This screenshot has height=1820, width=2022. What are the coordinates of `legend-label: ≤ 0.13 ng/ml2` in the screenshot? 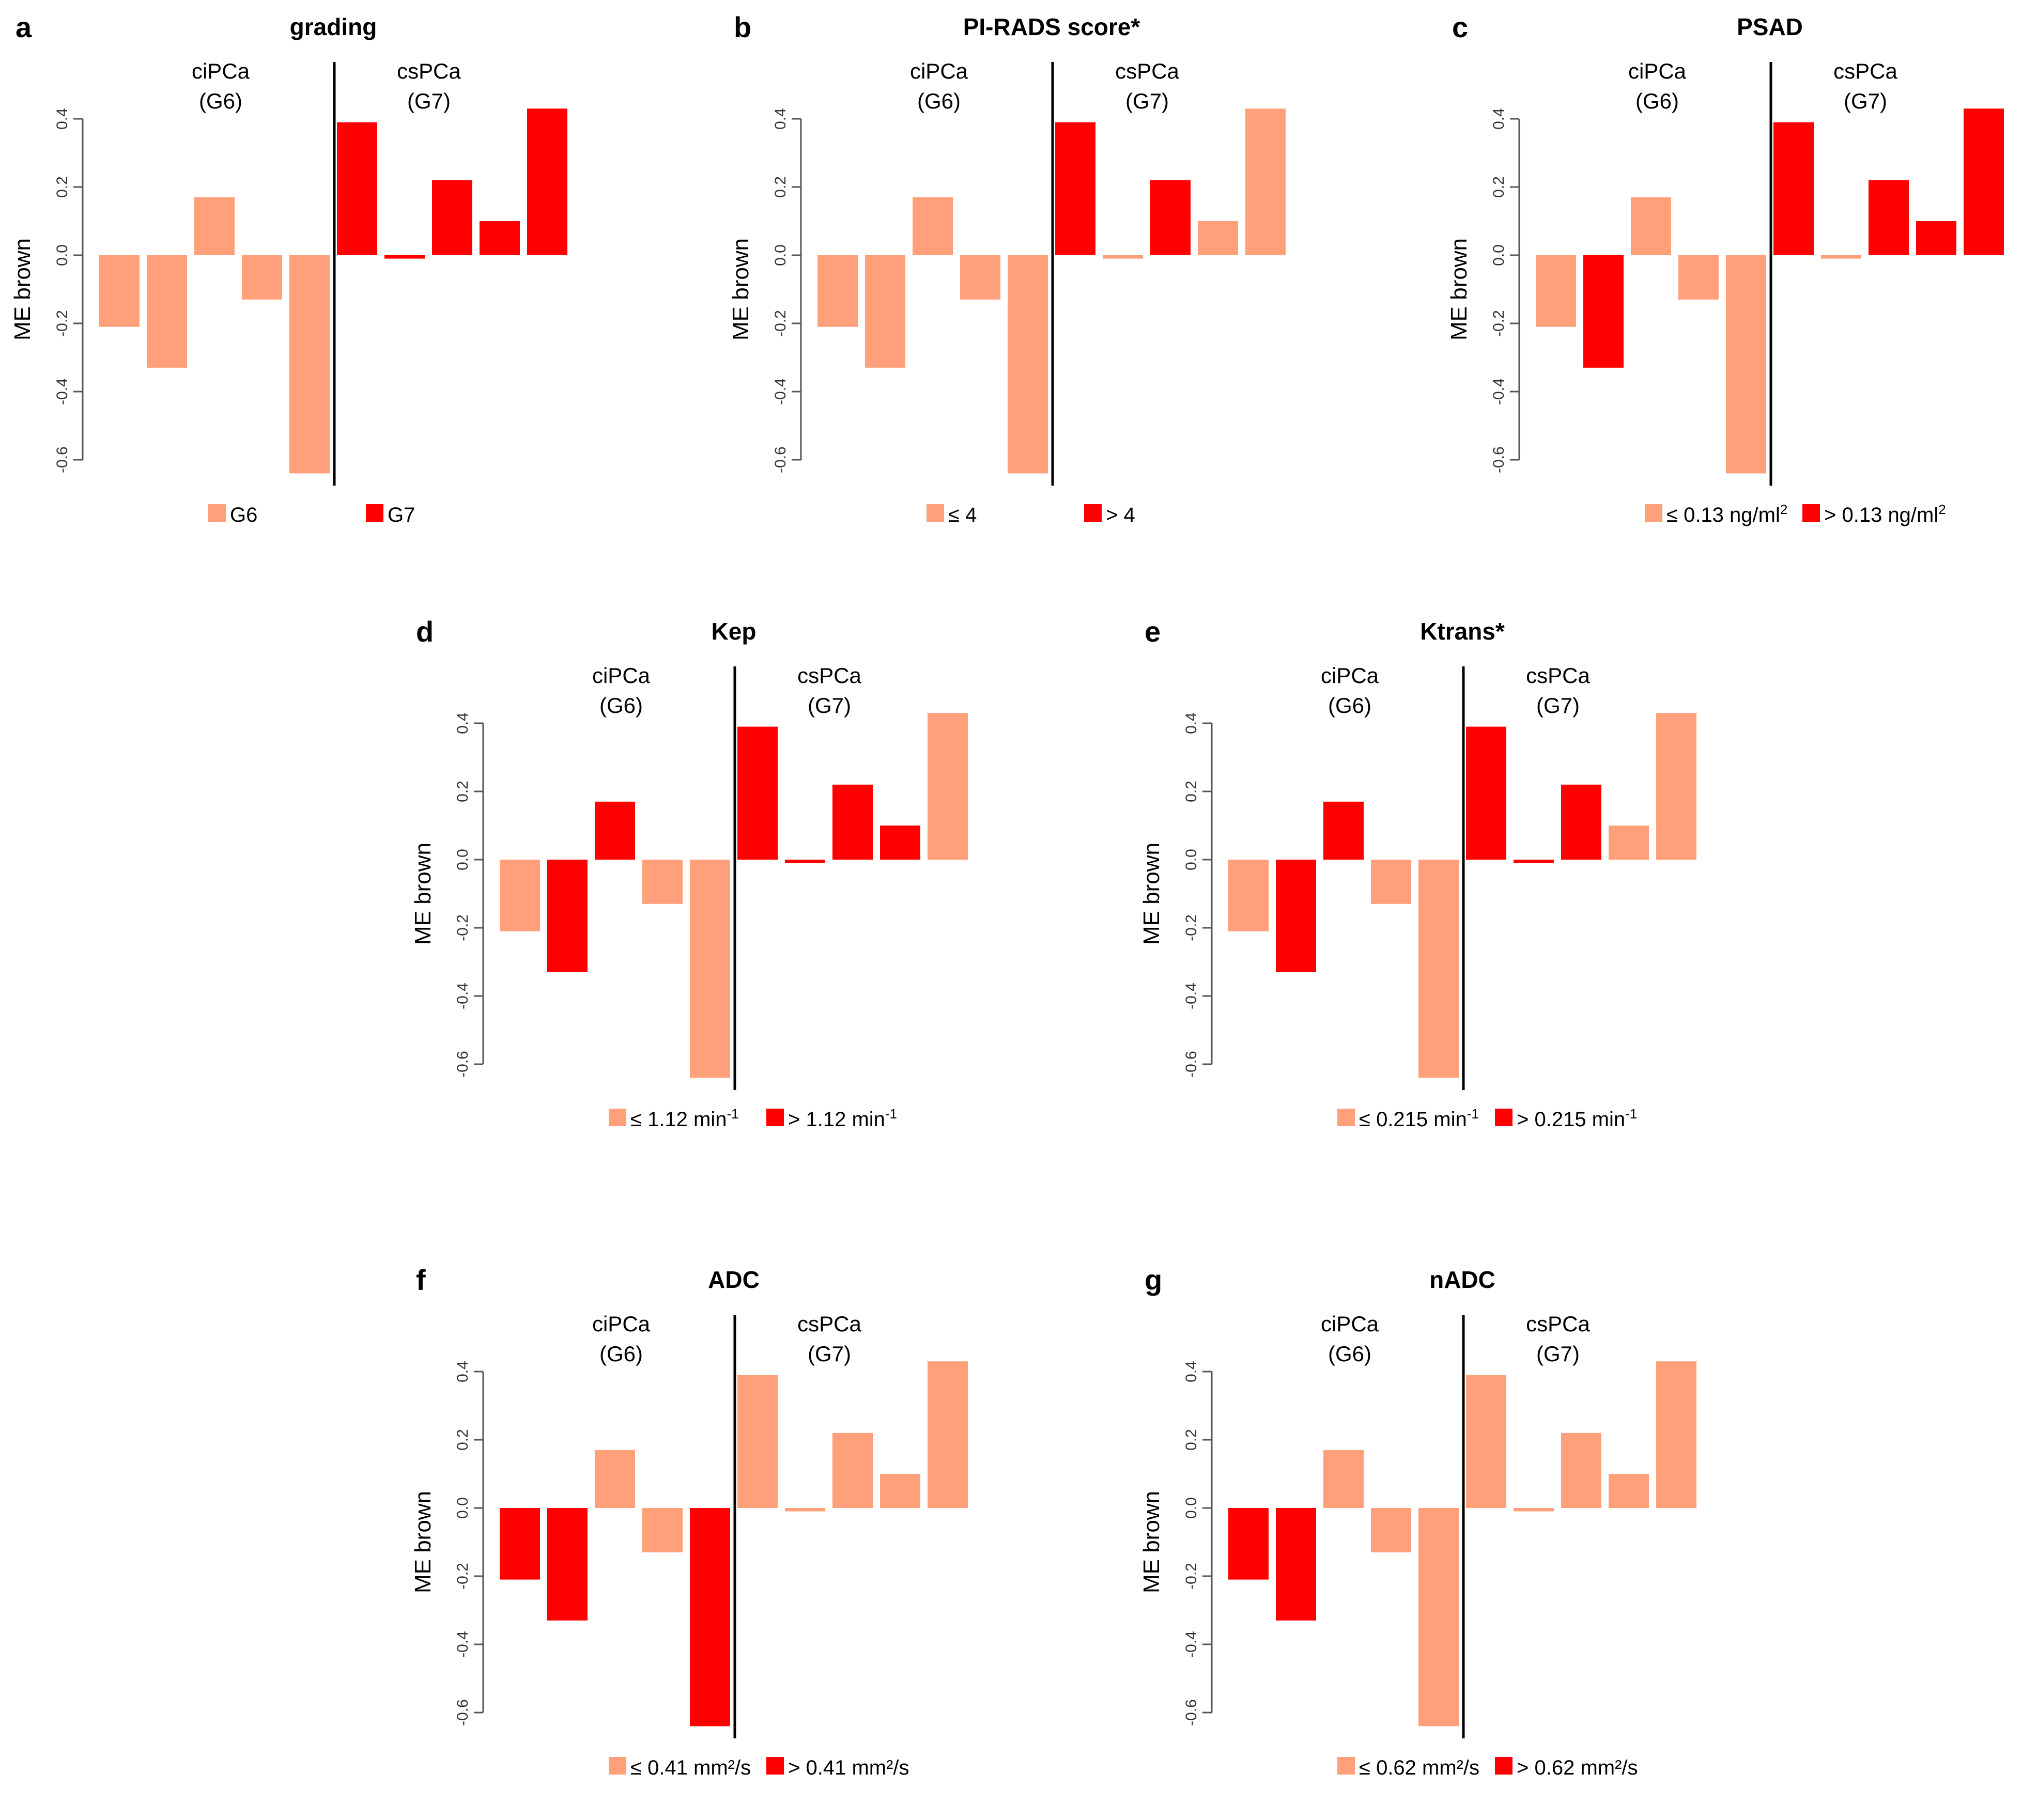 It's located at (1727, 514).